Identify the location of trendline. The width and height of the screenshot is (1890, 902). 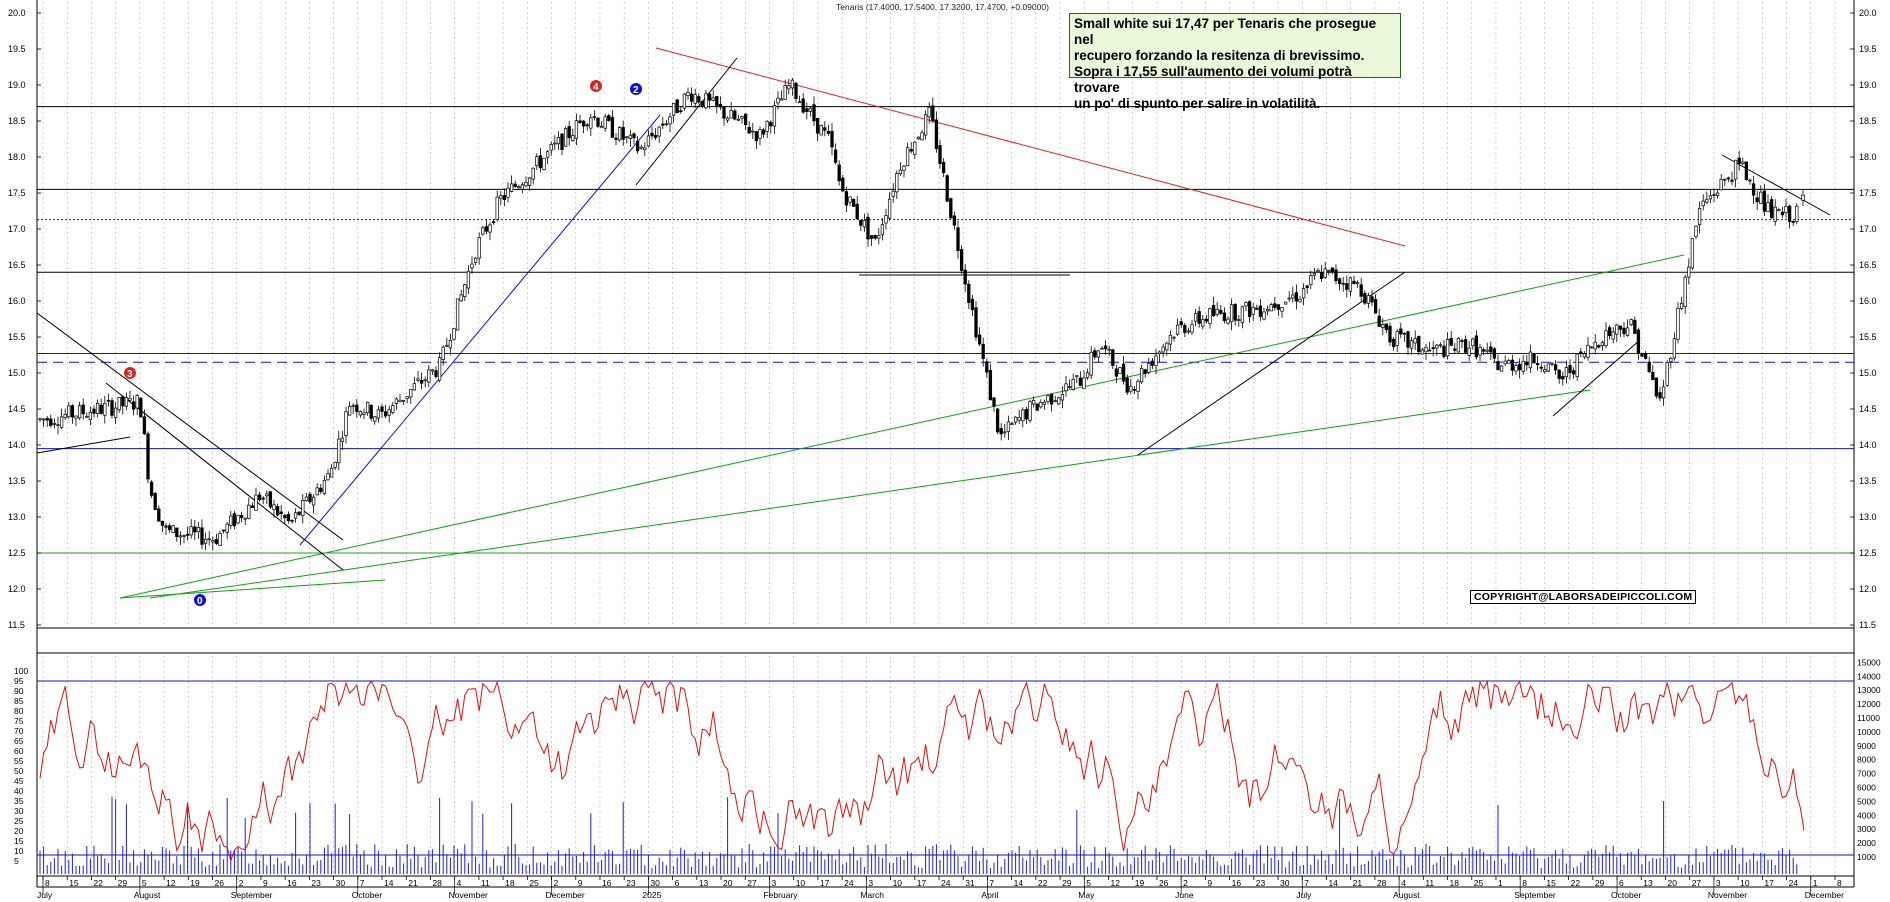
(1596, 378).